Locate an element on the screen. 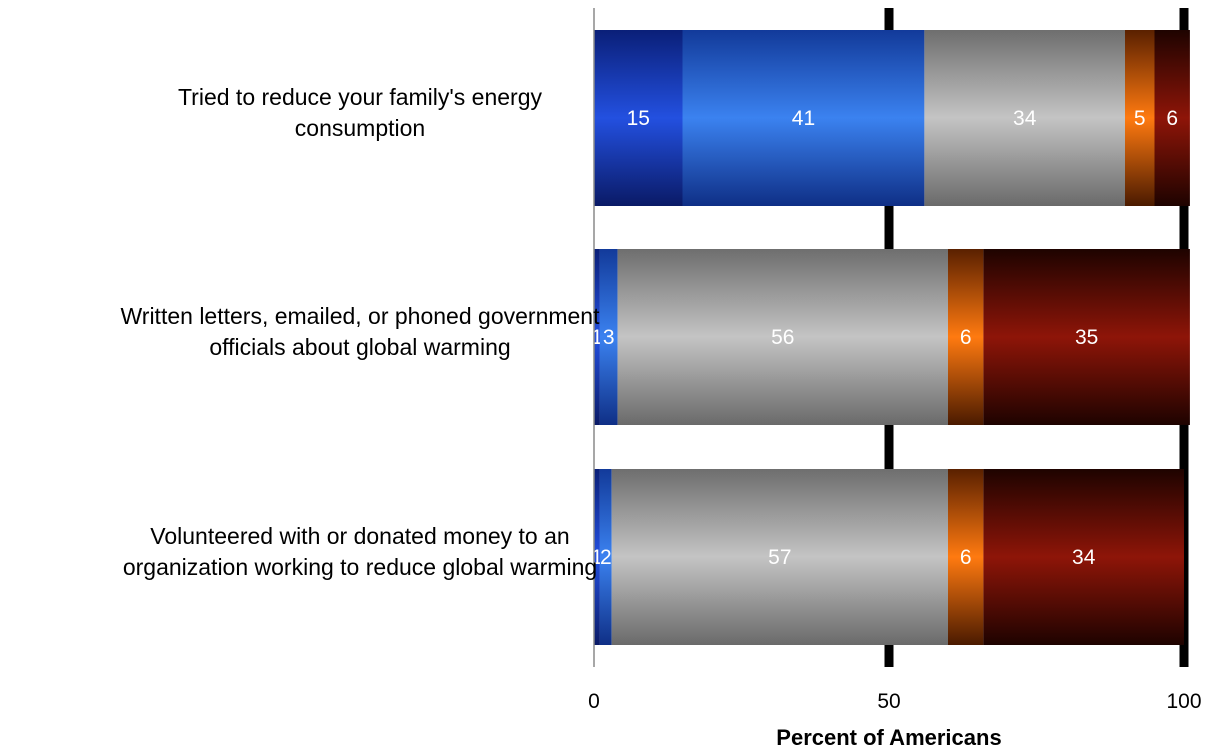 The height and width of the screenshot is (753, 1212). data-label-2-1: 1 is located at coordinates (597, 337).